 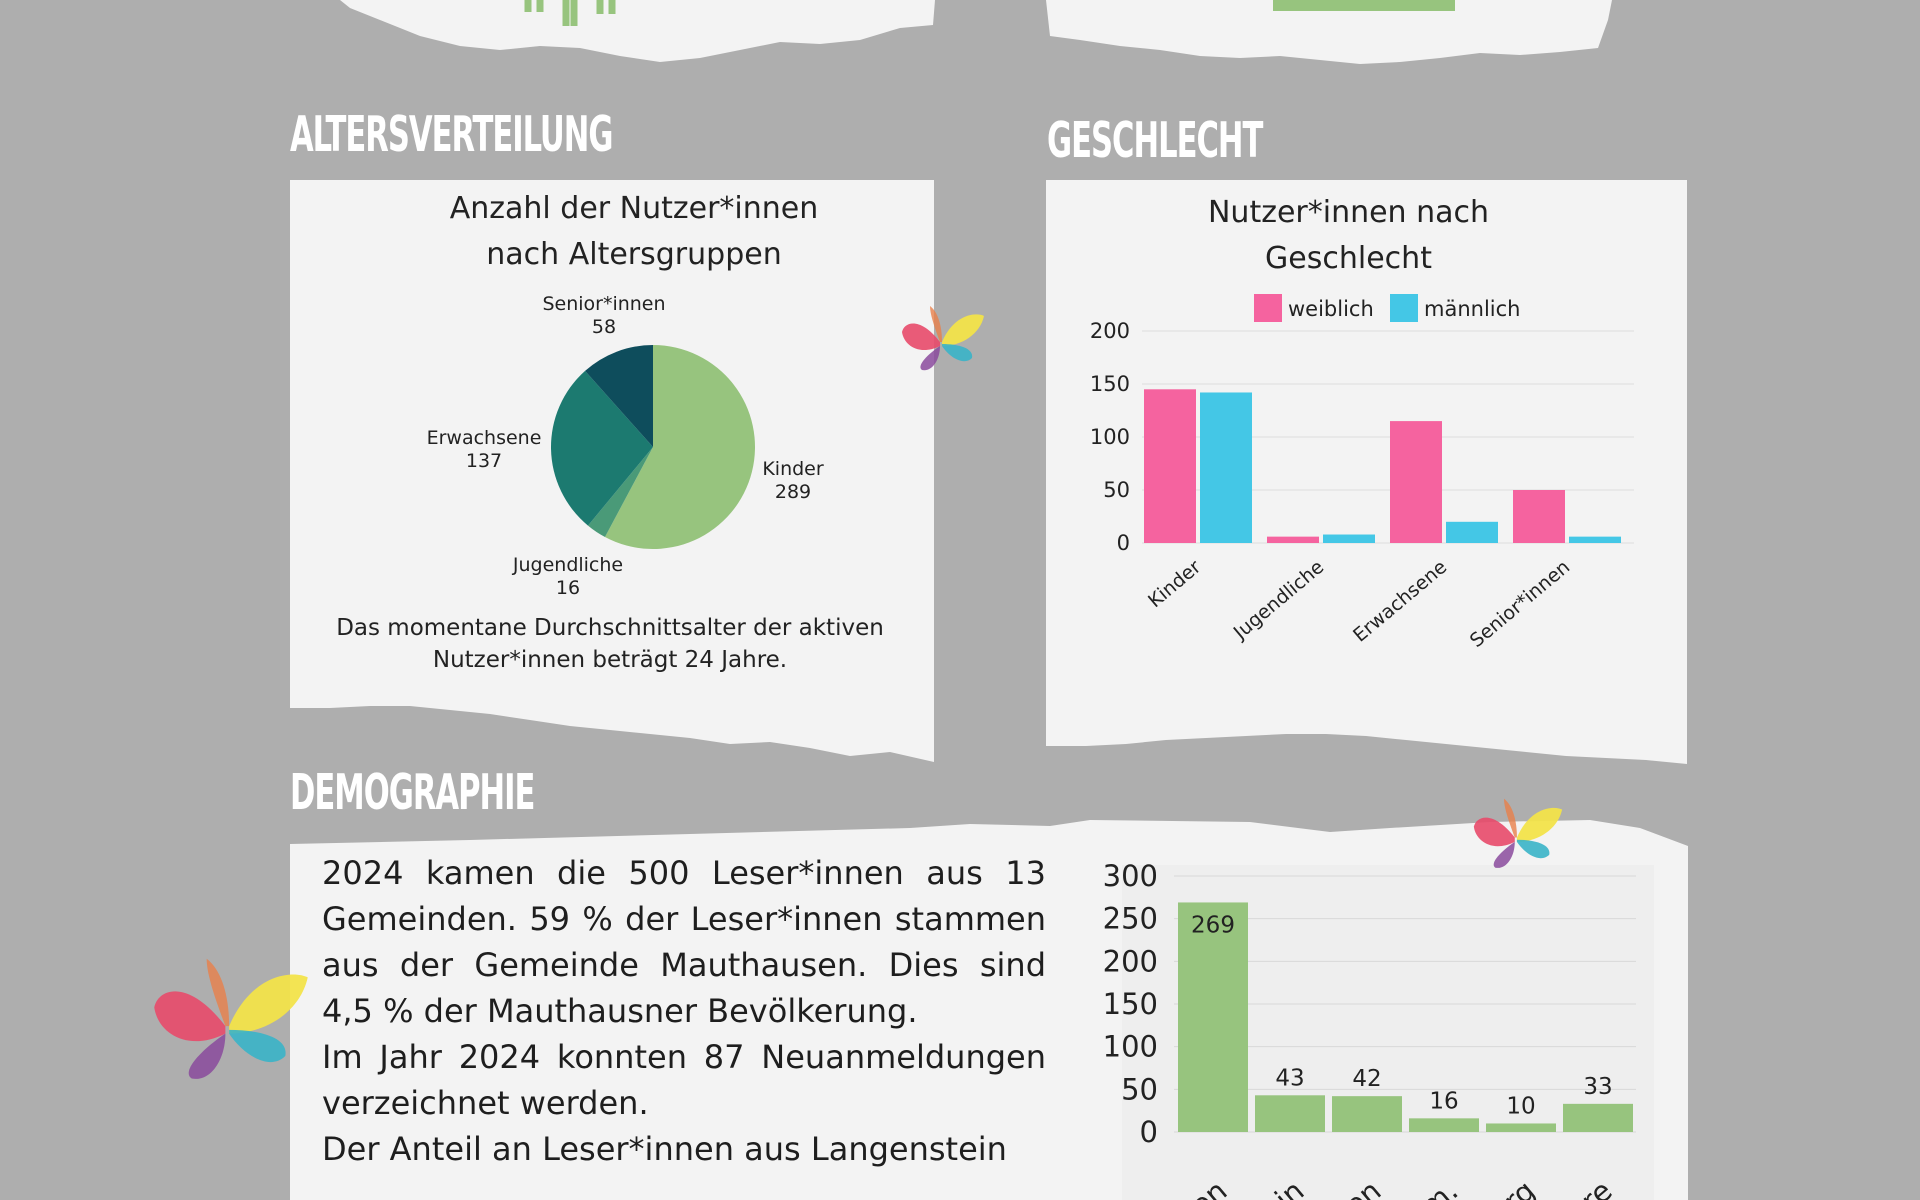 What do you see at coordinates (1331, 309) in the screenshot?
I see `legend-label: weiblich` at bounding box center [1331, 309].